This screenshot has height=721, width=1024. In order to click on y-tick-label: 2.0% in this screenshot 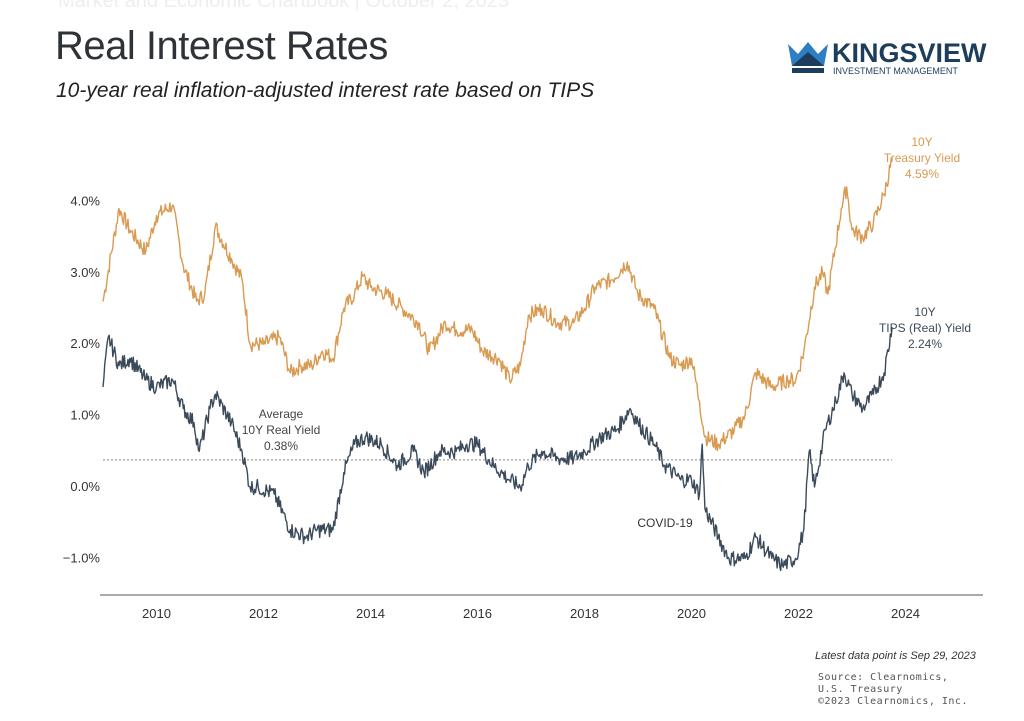, I will do `click(85, 343)`.